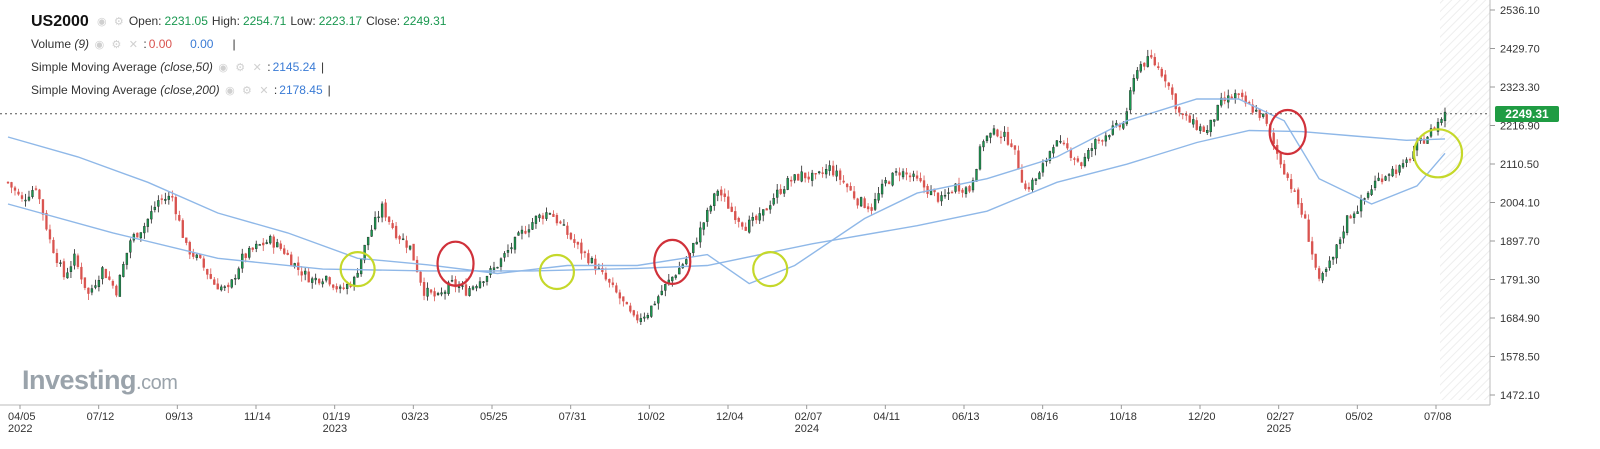  Describe the element at coordinates (1359, 417) in the screenshot. I see `x-tick-label: 05/02` at that location.